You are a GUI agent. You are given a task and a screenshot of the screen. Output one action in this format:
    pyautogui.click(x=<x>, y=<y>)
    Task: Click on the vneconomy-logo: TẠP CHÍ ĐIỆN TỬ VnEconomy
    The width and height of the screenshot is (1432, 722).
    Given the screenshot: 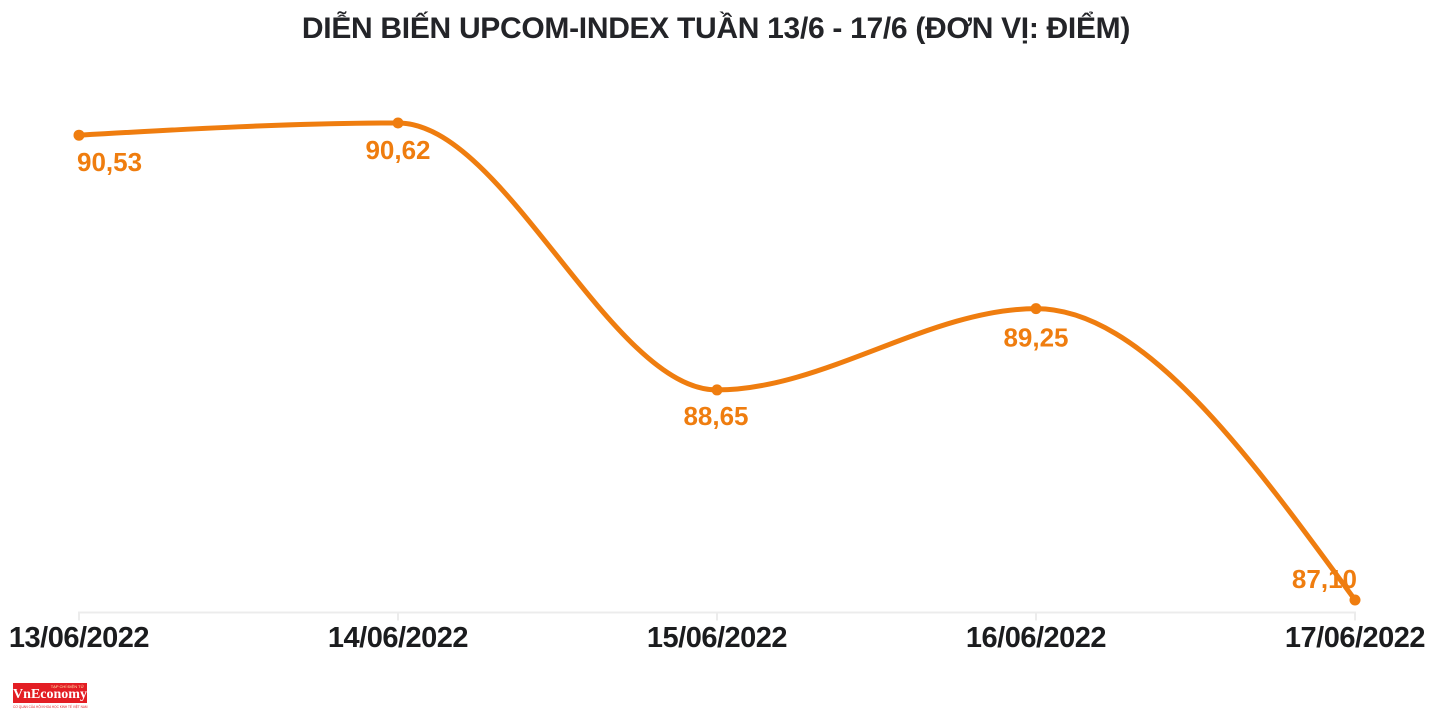 What is the action you would take?
    pyautogui.click(x=50, y=693)
    